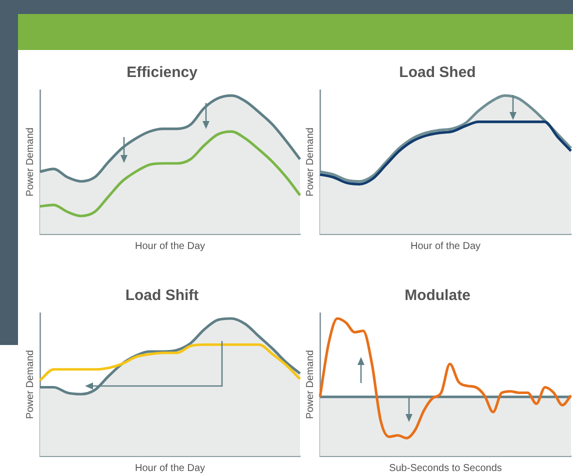 The image size is (573, 474). What do you see at coordinates (445, 468) in the screenshot?
I see `x-axis-title: Sub-Seconds to Seconds` at bounding box center [445, 468].